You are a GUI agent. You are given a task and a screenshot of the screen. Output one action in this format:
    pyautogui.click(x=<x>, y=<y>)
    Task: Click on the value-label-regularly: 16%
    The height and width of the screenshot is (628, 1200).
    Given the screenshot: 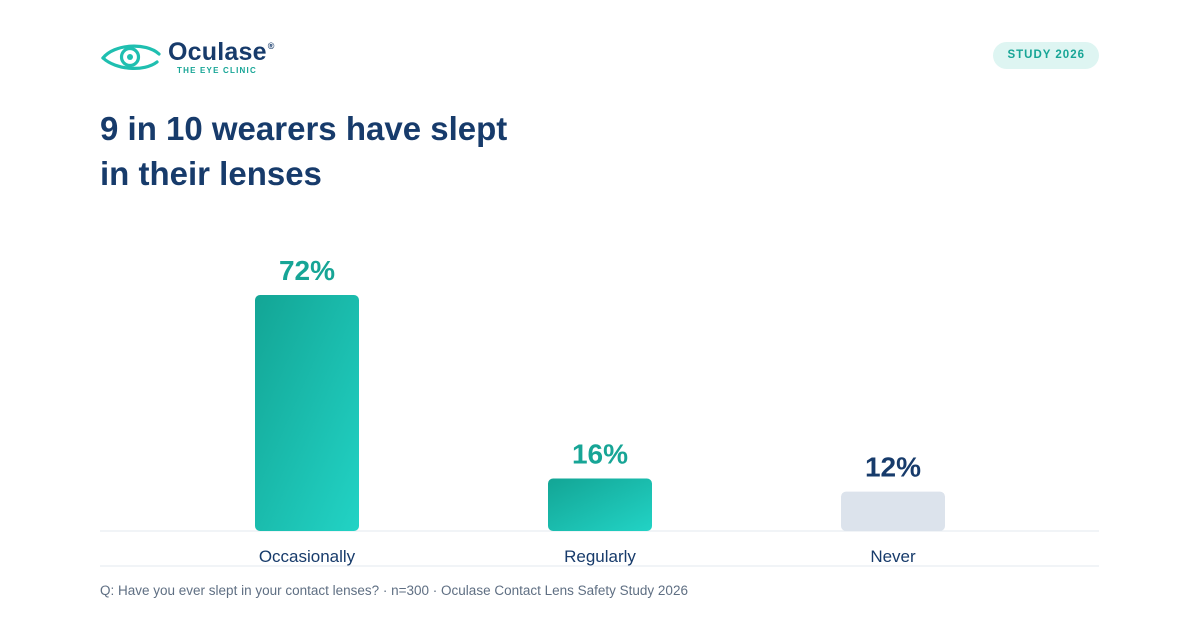 What is the action you would take?
    pyautogui.click(x=600, y=454)
    